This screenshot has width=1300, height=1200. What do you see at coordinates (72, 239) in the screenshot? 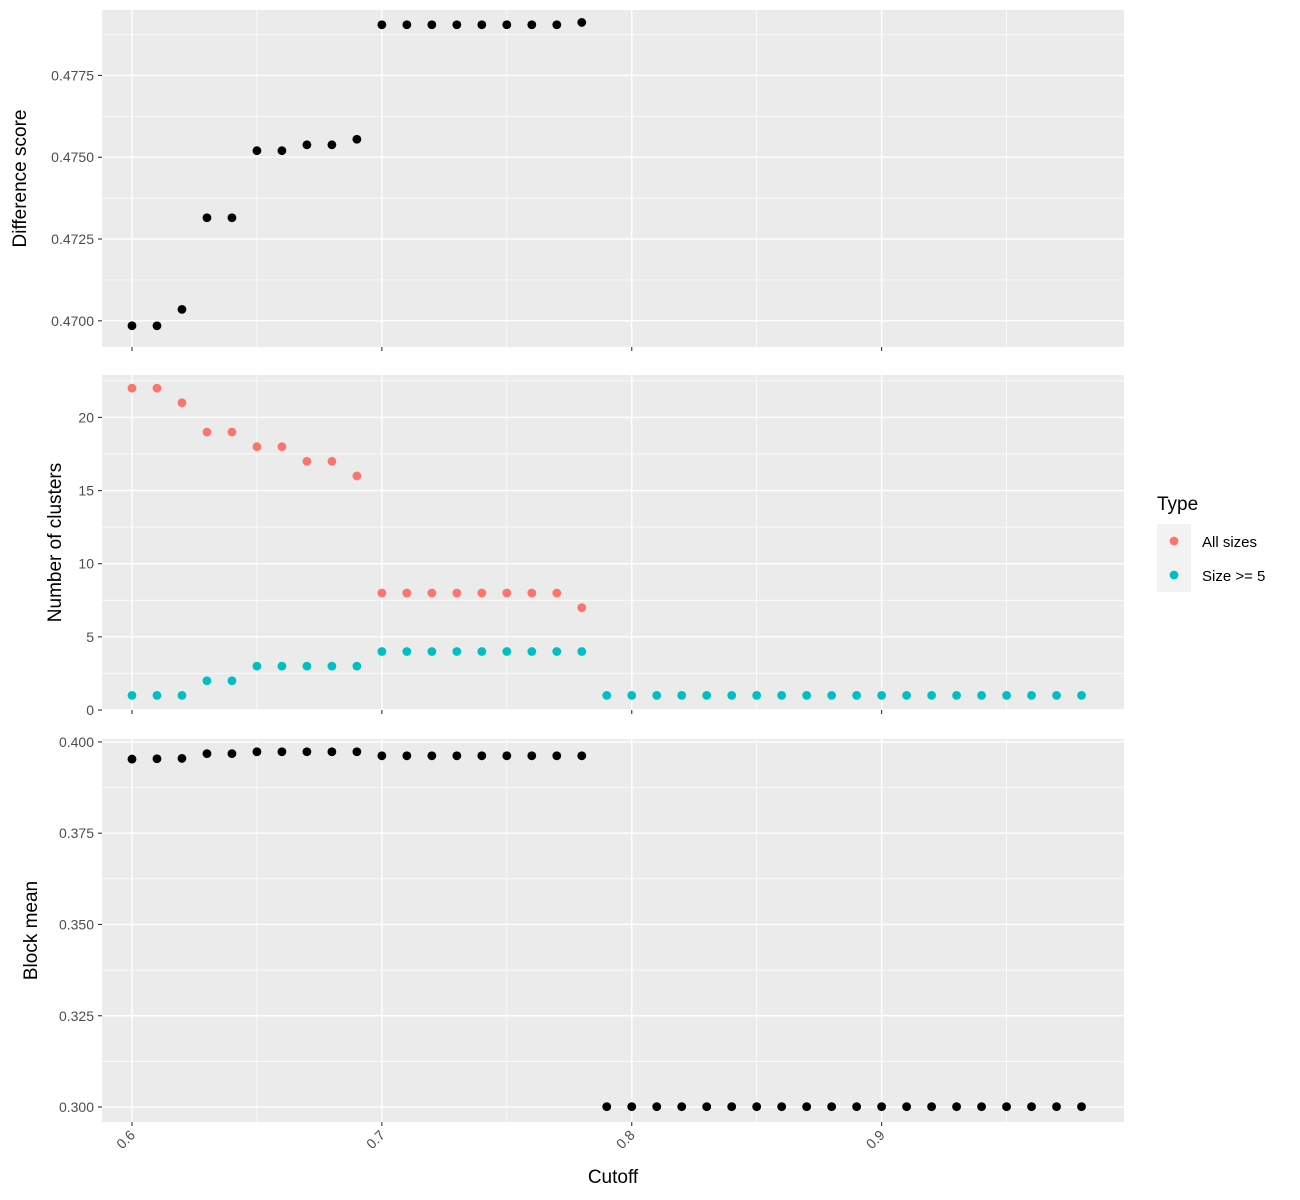
I see `y-tick-label: 0.4725` at bounding box center [72, 239].